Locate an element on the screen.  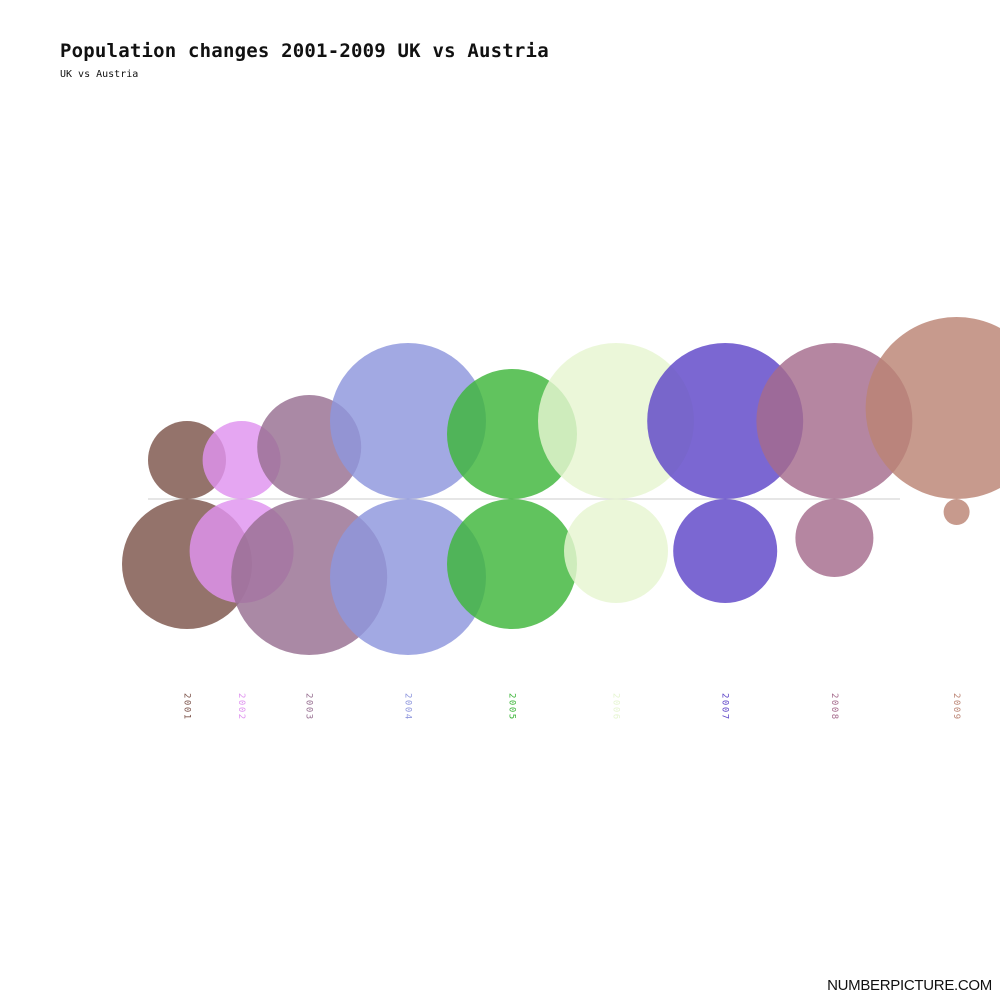
year-label-2009: 2009 is located at coordinates (956, 707).